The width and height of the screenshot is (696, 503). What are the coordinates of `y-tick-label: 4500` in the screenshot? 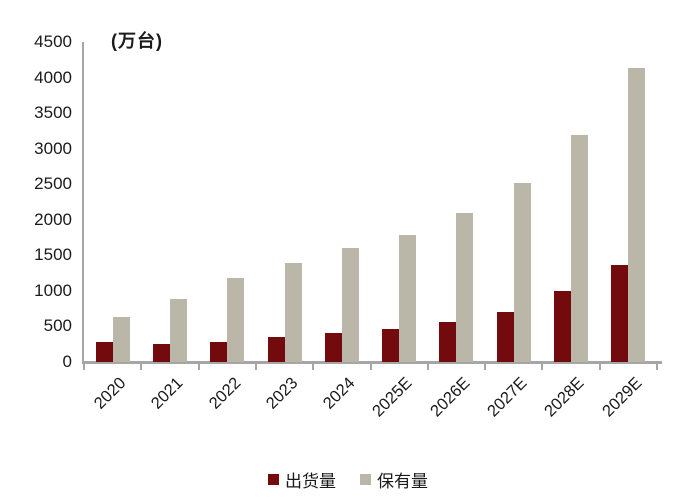 It's located at (53, 41).